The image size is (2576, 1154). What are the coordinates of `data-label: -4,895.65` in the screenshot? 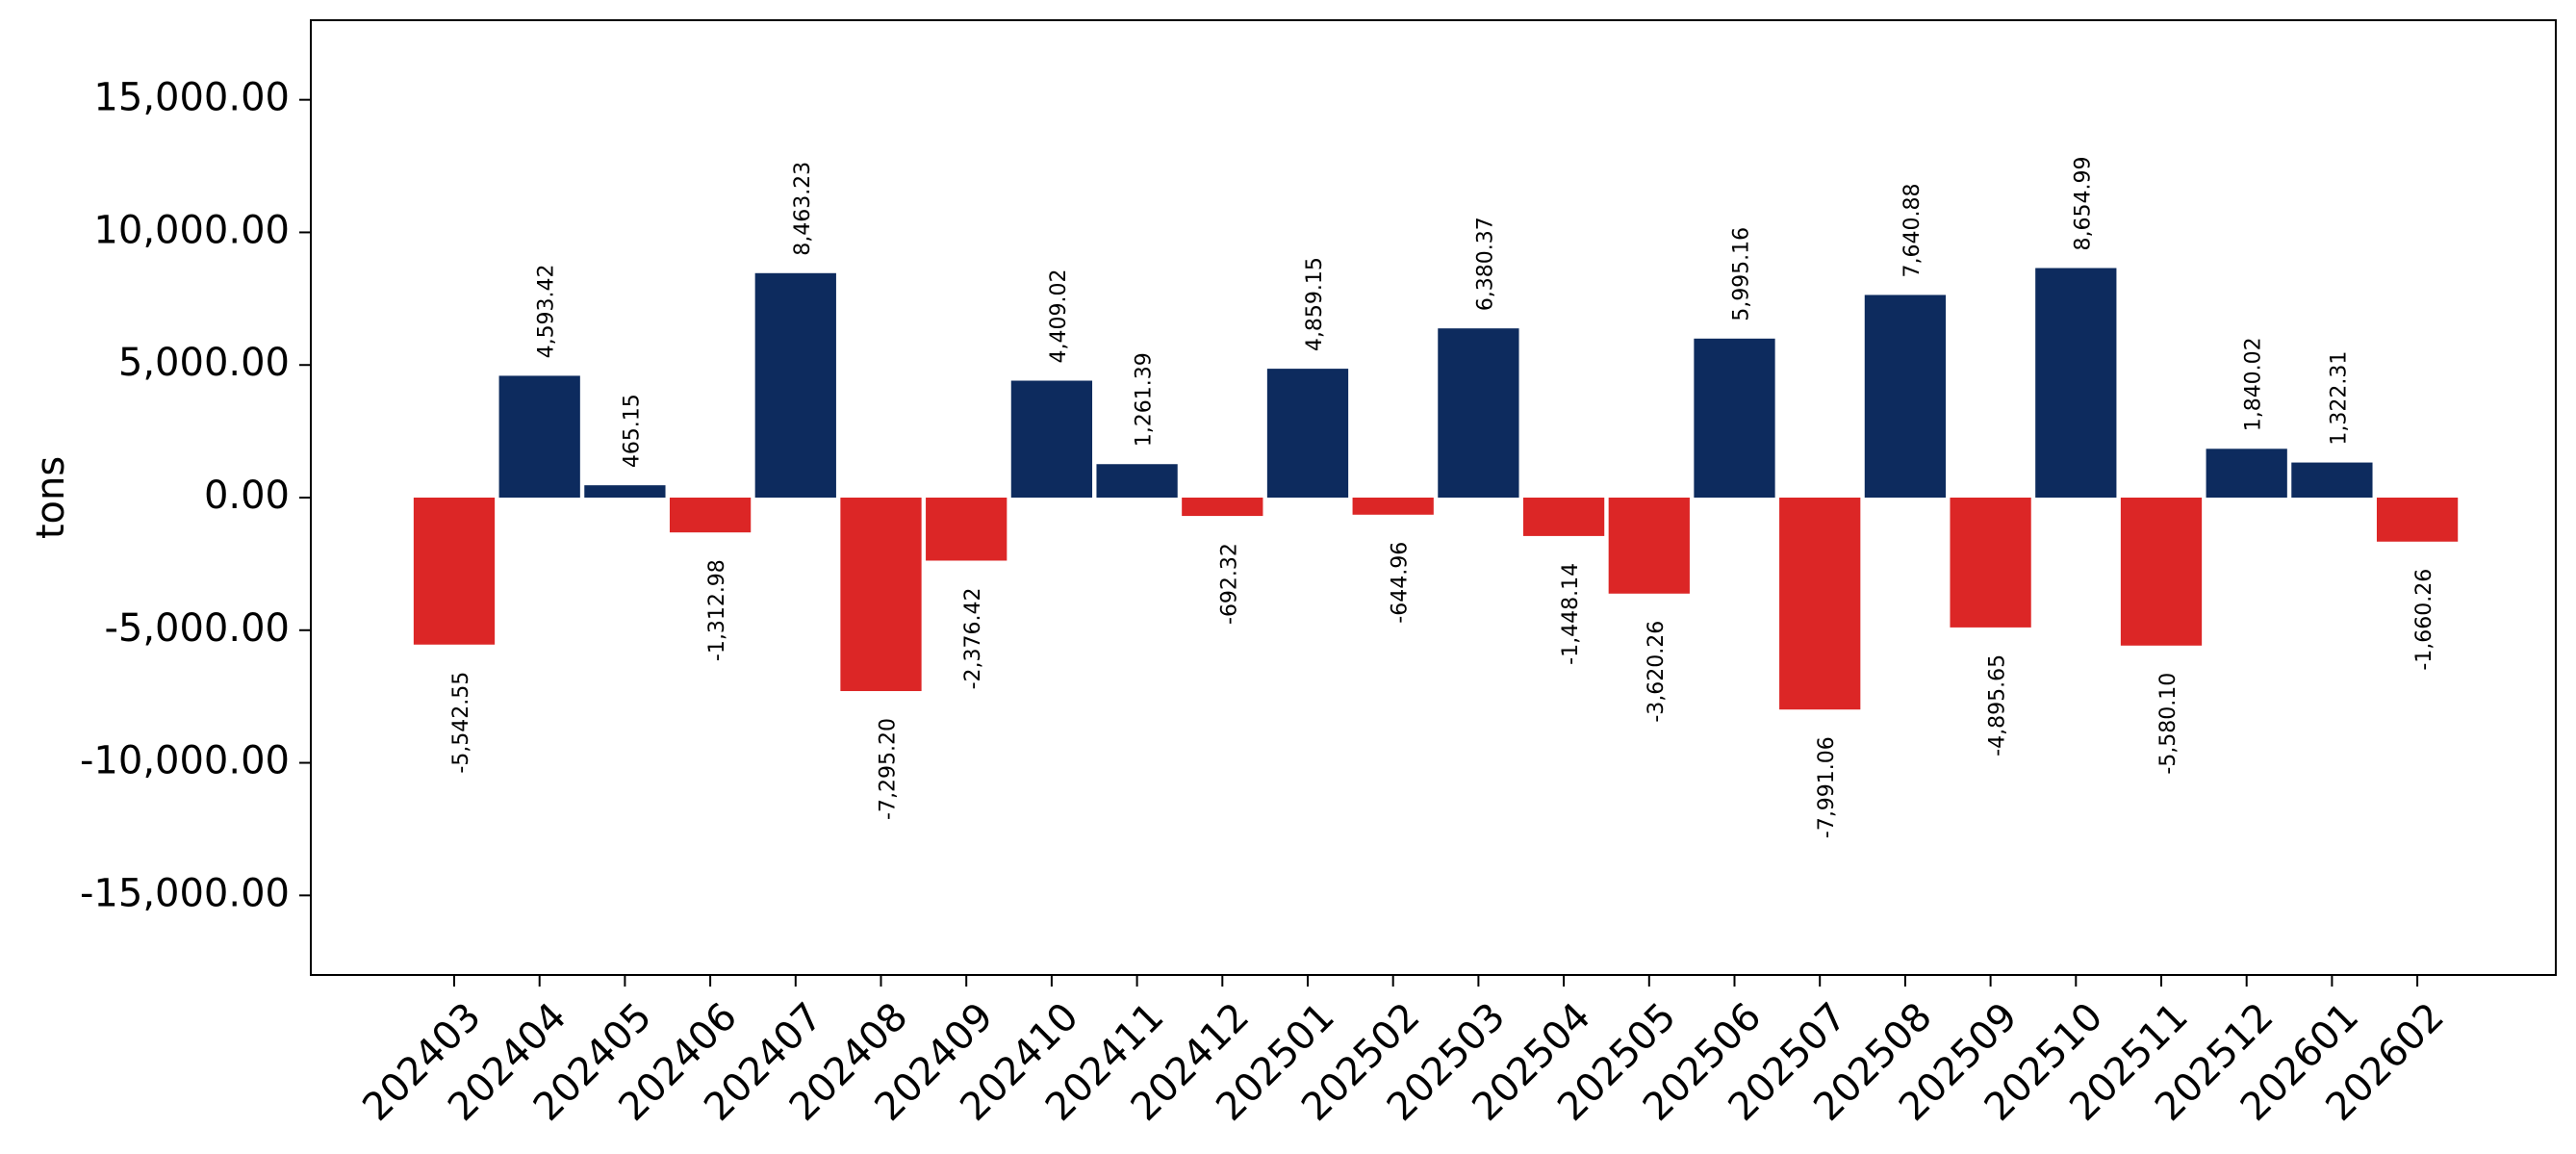 It's located at (1998, 705).